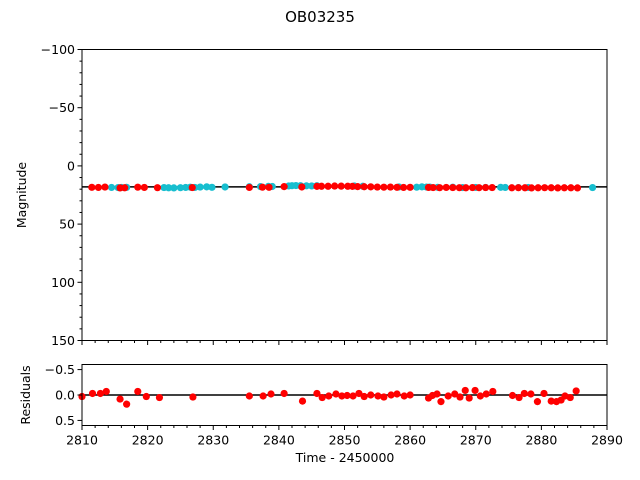 The width and height of the screenshot is (640, 480). Describe the element at coordinates (61, 195) in the screenshot. I see `magnitude-y-axis: −100 −50 0 50 100 150` at that location.